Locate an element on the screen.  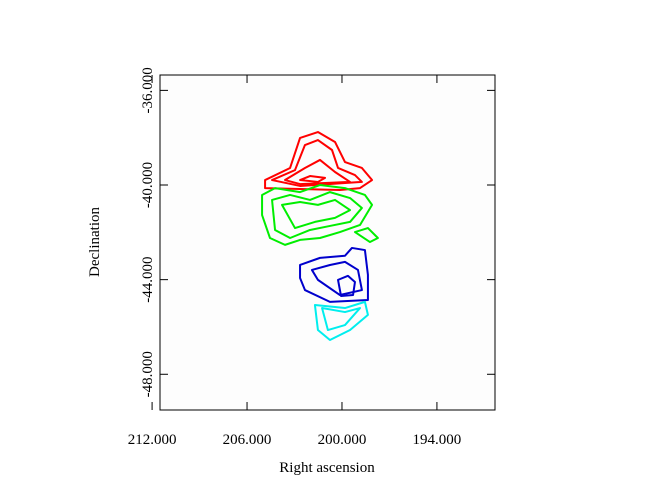
y-tick-label: -44.000 is located at coordinates (148, 280).